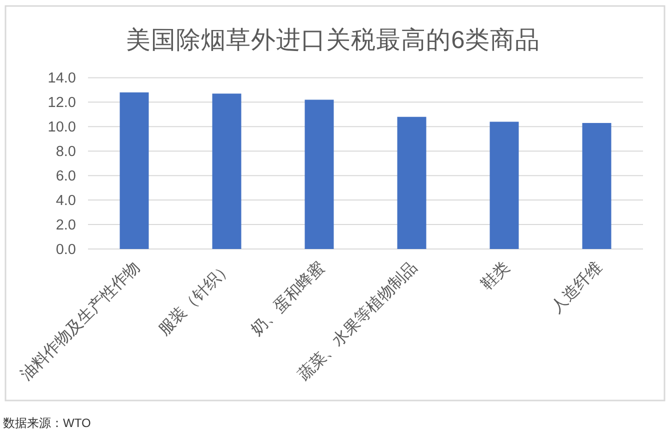  What do you see at coordinates (62, 103) in the screenshot?
I see `y-tick-label: 12.0` at bounding box center [62, 103].